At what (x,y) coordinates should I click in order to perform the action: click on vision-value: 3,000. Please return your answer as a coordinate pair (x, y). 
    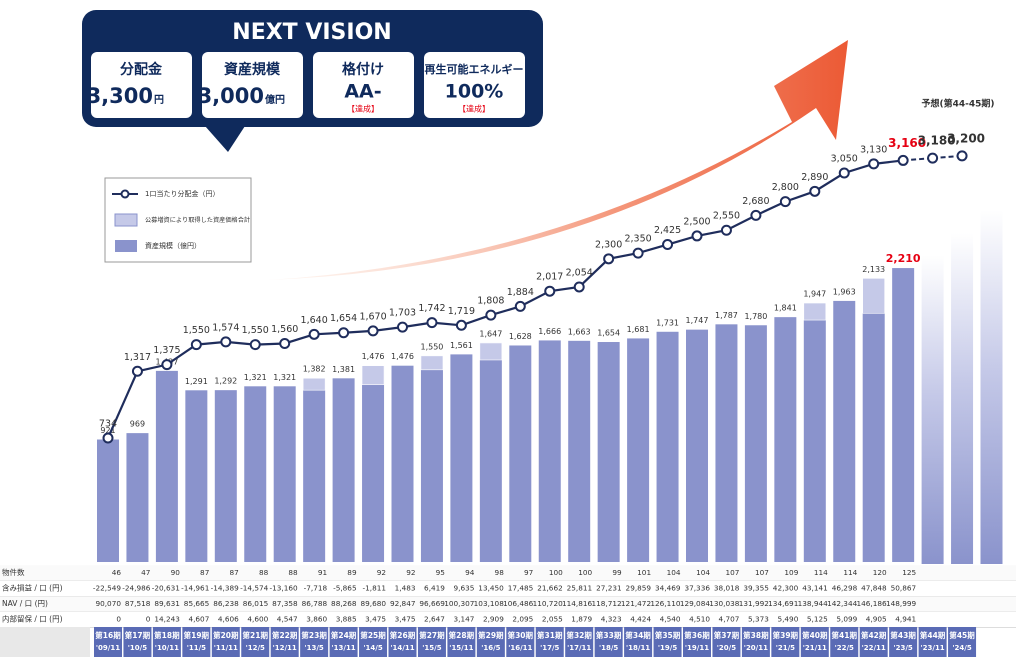
    Looking at the image, I should click on (231, 96).